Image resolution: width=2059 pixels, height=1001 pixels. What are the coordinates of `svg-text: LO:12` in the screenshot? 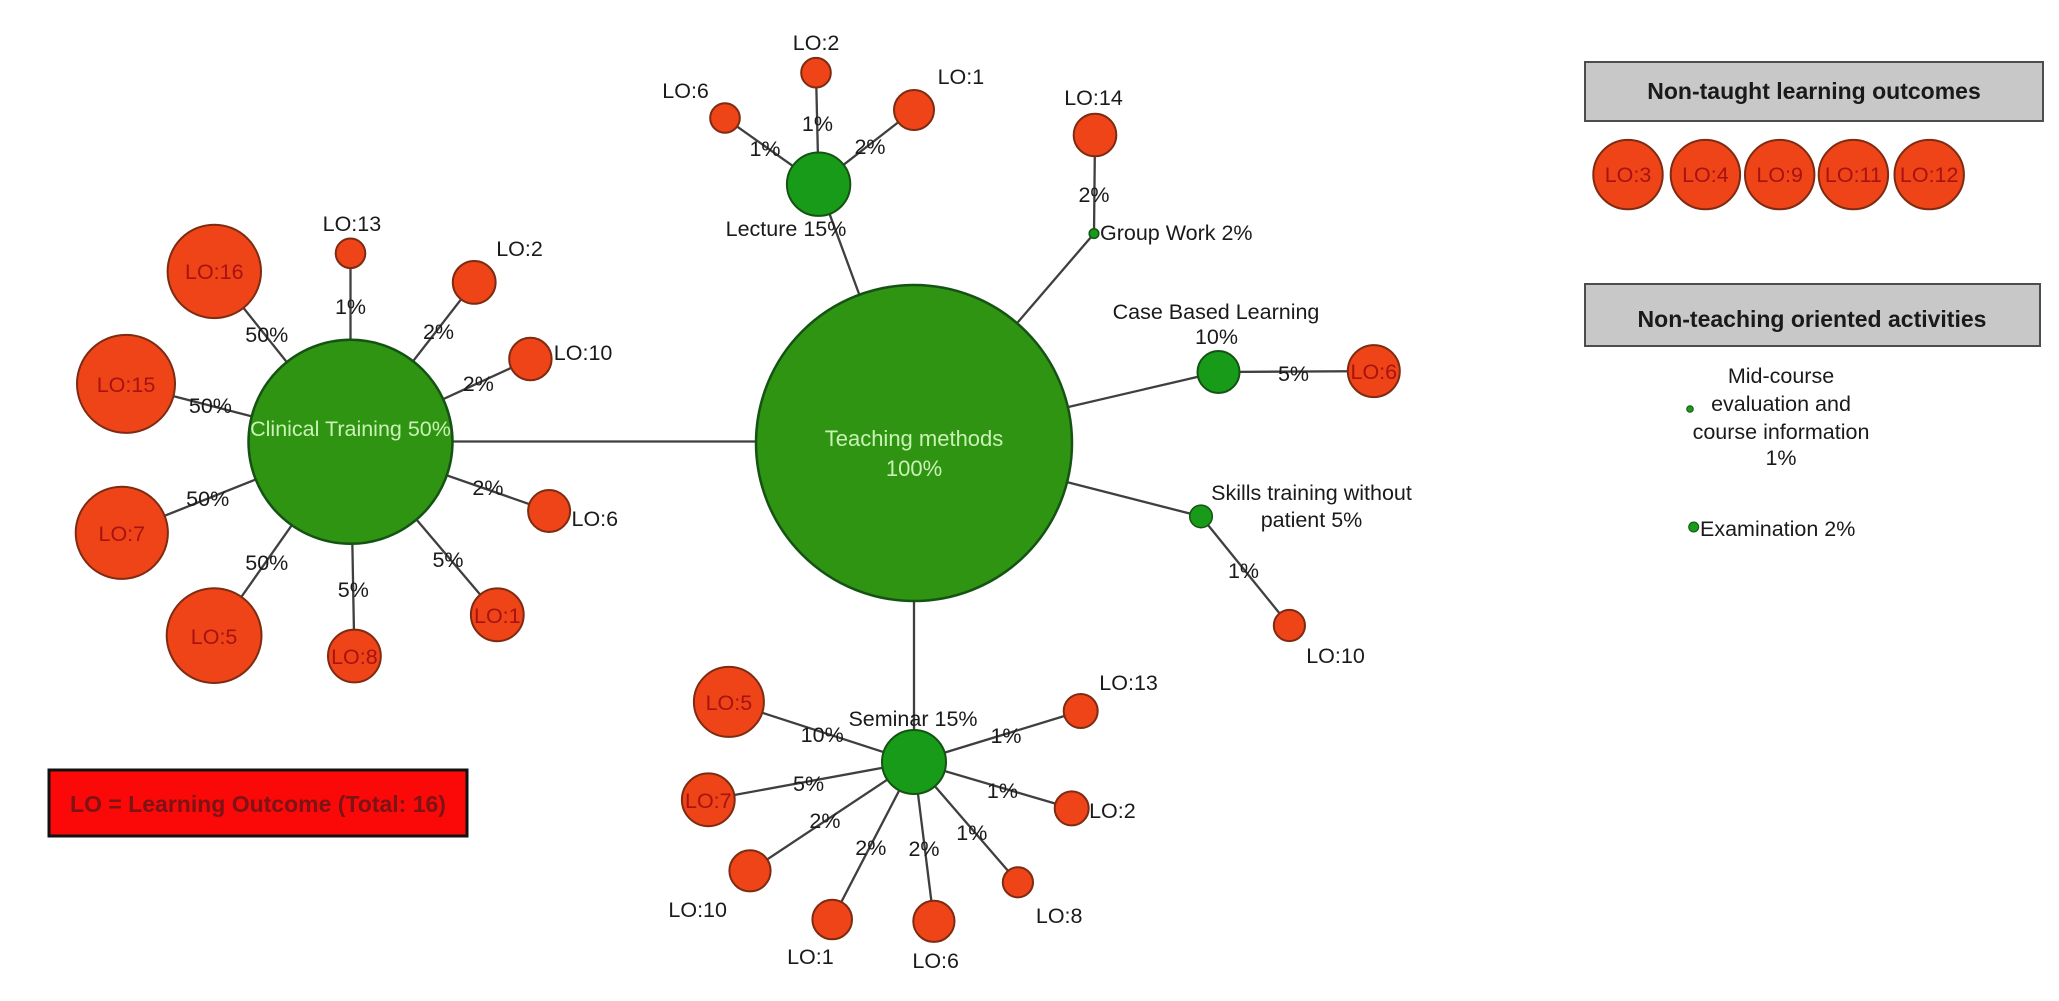 It's located at (1929, 175).